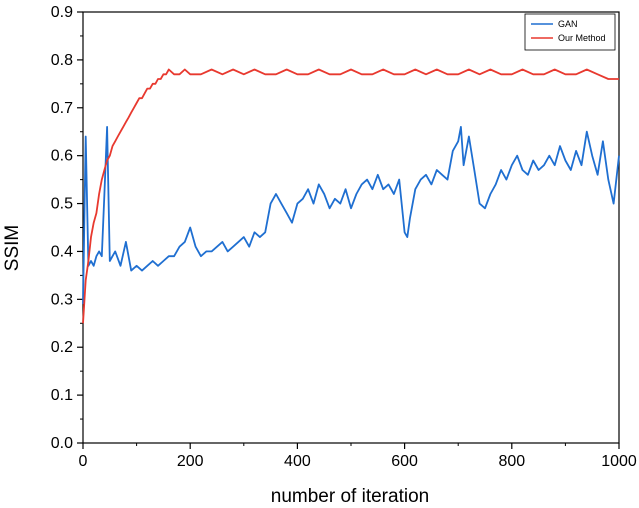  What do you see at coordinates (358, 456) in the screenshot?
I see `x-axis: 0 200 400 600 800 1000` at bounding box center [358, 456].